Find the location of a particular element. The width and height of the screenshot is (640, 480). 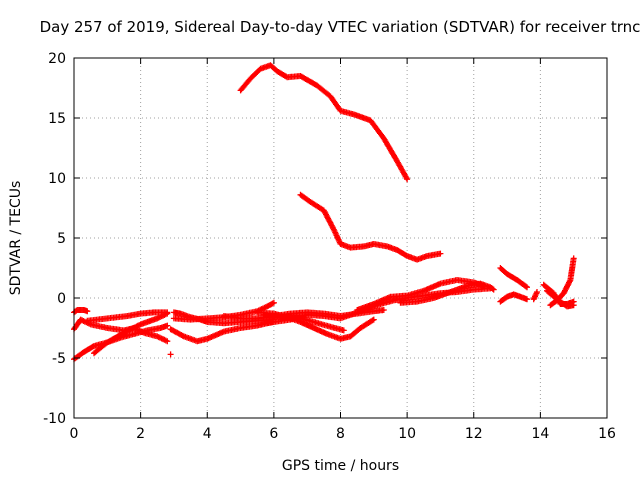

y-tick-label: 15 is located at coordinates (57, 119).